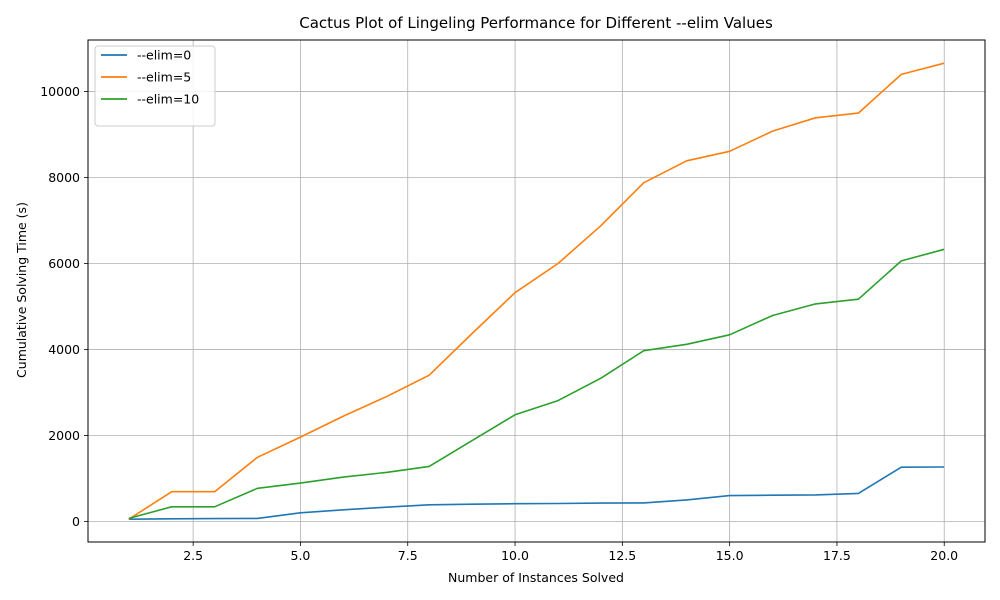 This screenshot has width=1000, height=600. I want to click on x-ticks: 2.5 5.0 7.5 10.0 12.5 15.0 17.5 20.0, so click(570, 552).